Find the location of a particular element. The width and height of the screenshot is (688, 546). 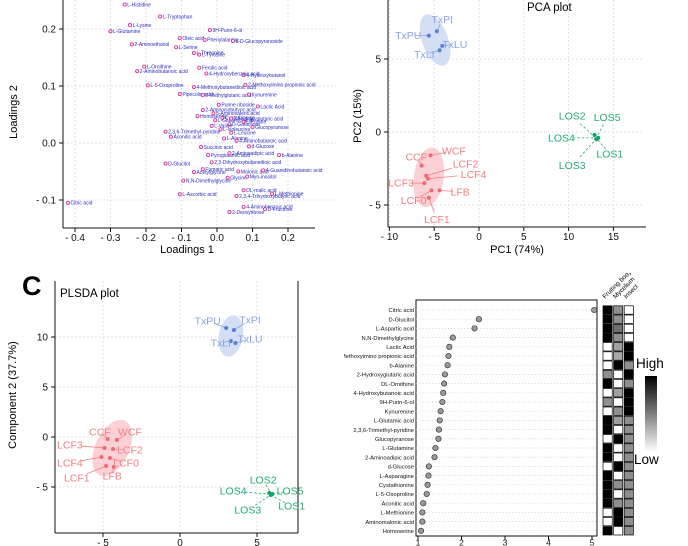

x-tick-label: - 0.1 is located at coordinates (181, 238).